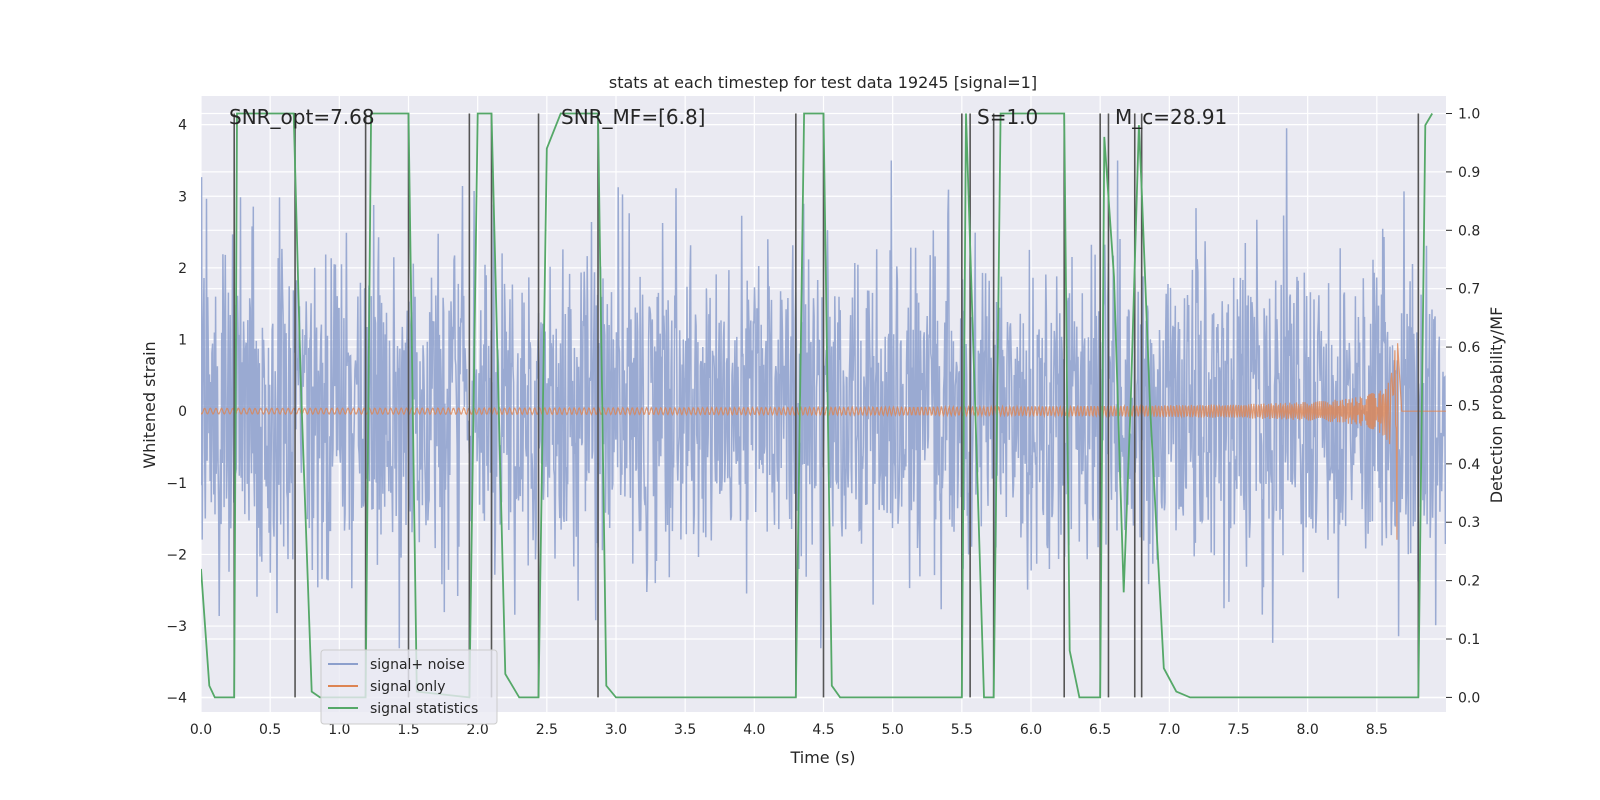 This screenshot has height=800, width=1600. Describe the element at coordinates (408, 730) in the screenshot. I see `x-tick-label: 1.5` at that location.